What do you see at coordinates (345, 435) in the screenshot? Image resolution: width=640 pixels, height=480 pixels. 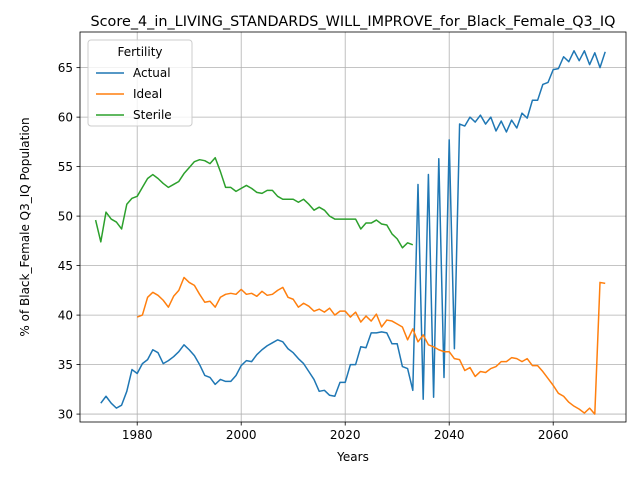 I see `x-tick-label: 2020` at bounding box center [345, 435].